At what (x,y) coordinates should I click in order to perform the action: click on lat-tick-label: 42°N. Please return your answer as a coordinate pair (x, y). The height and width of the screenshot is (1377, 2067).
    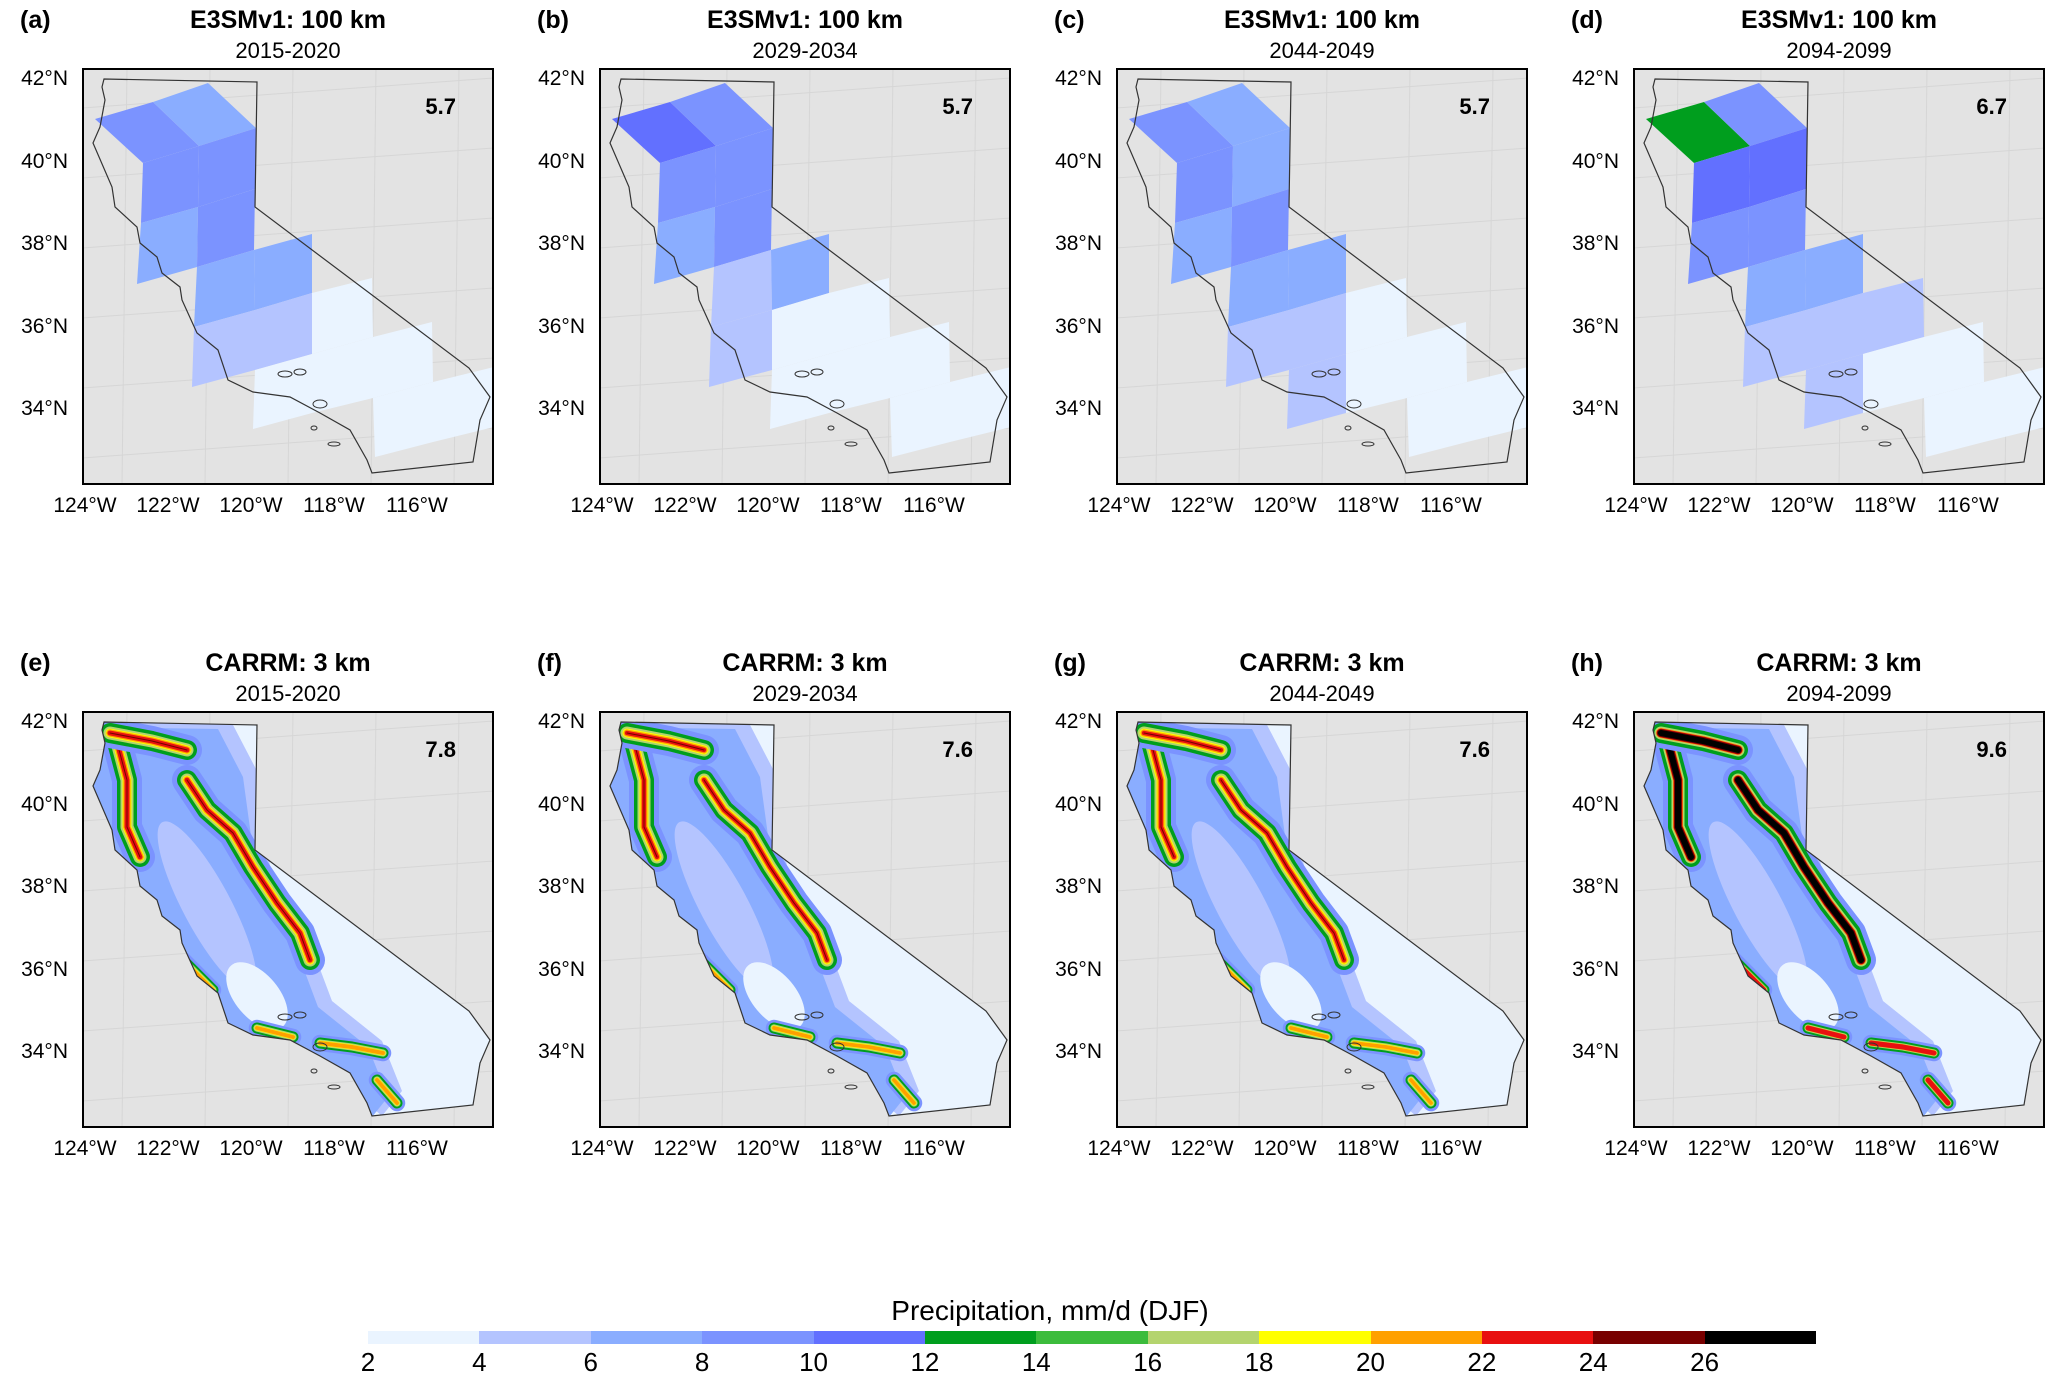
    Looking at the image, I should click on (561, 78).